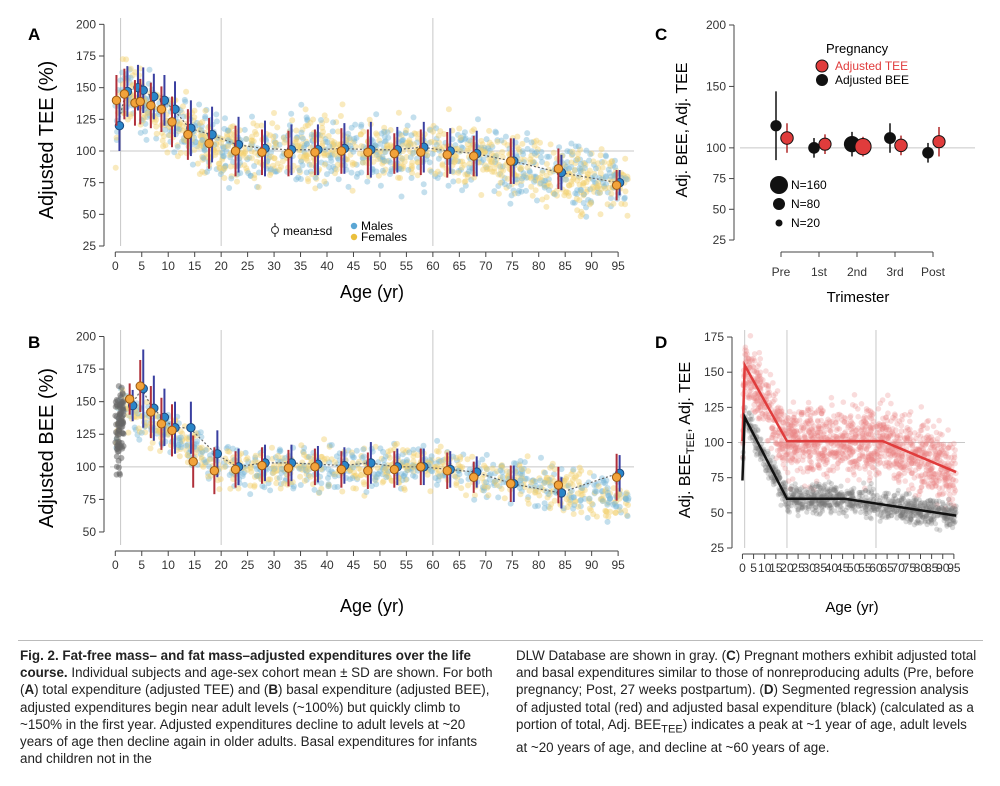 This screenshot has height=786, width=1000. Describe the element at coordinates (822, 80) in the screenshot. I see `legend-bee-swatch` at that location.